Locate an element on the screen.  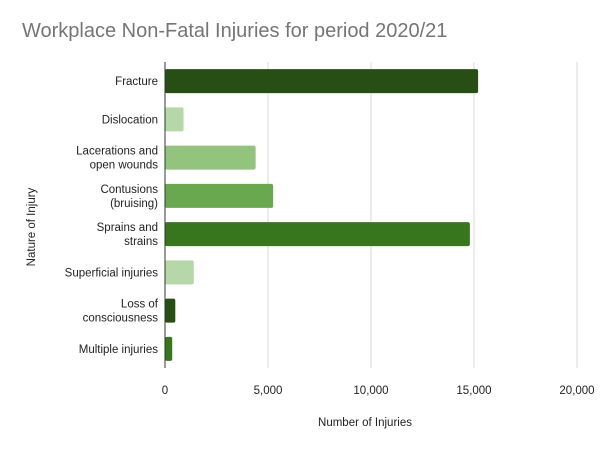
category-label: Superficial injuries is located at coordinates (112, 273).